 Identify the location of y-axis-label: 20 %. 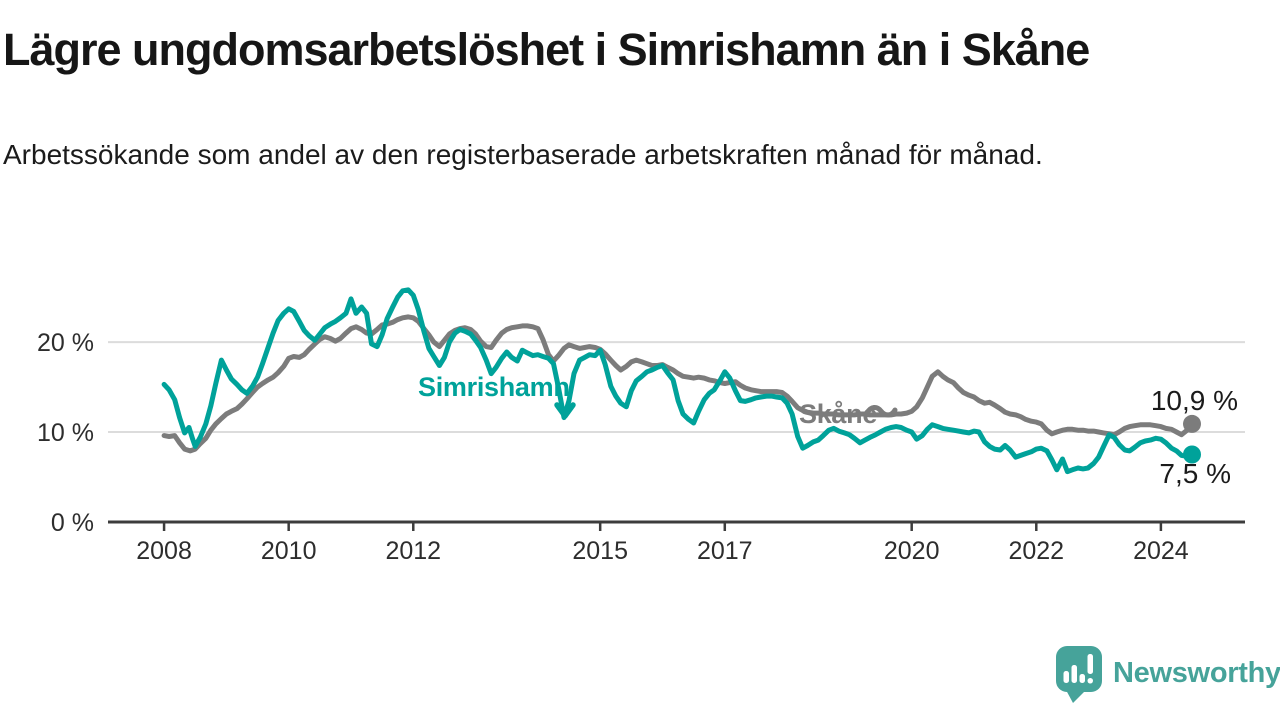
(65, 343).